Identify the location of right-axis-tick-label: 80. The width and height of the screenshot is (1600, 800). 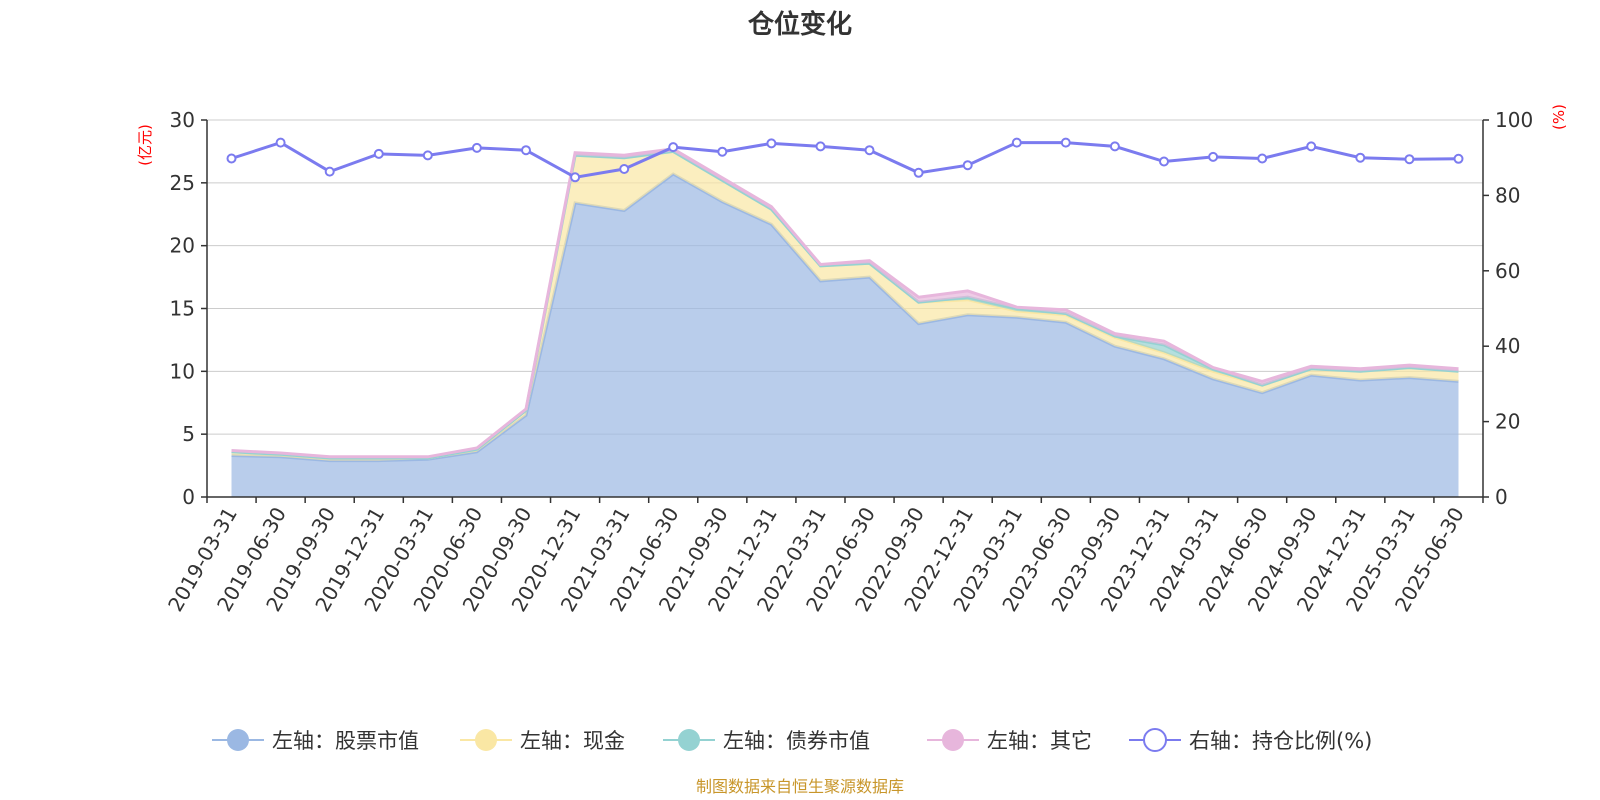
(1507, 195).